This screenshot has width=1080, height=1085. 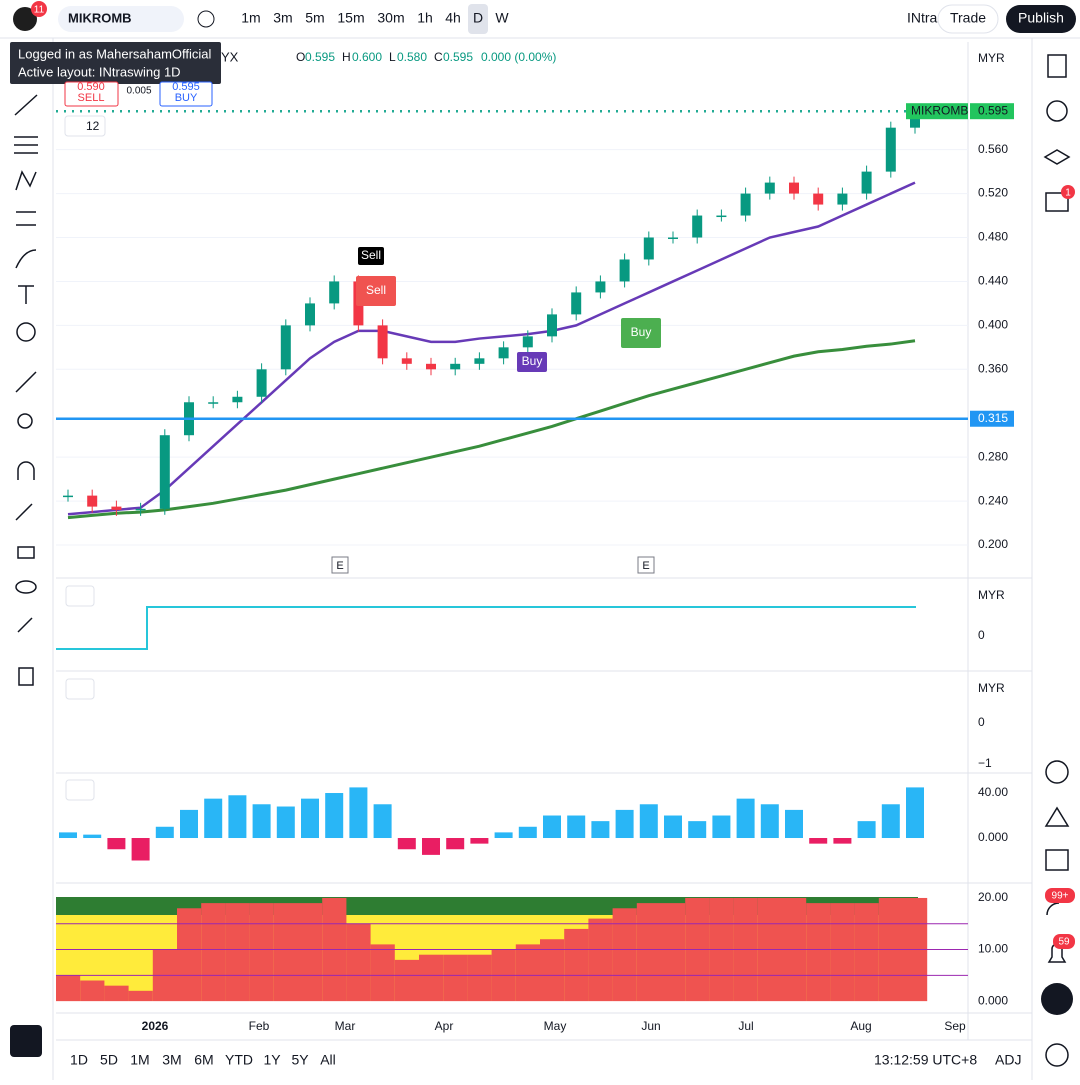 I want to click on range-button: 3M, so click(x=171, y=1060).